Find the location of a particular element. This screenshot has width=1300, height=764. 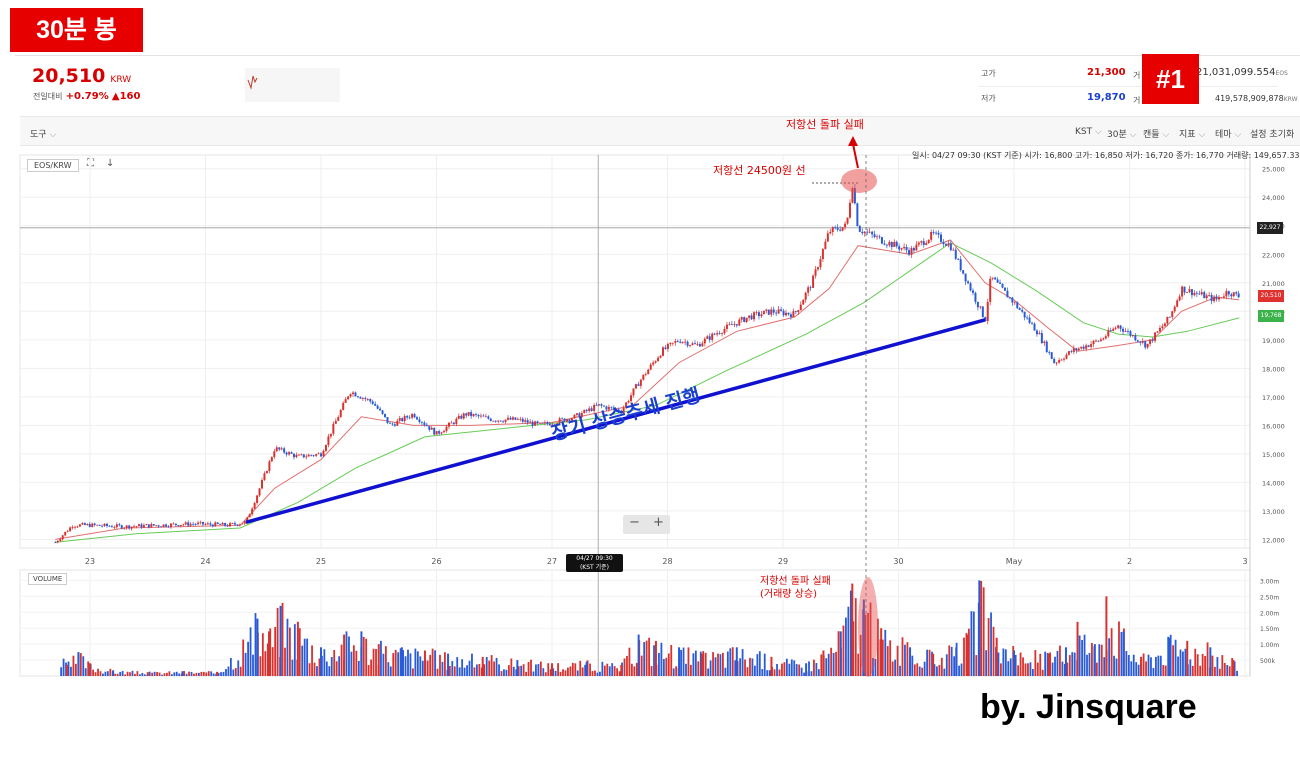

candle-menu: 캔들 ⌵ is located at coordinates (1156, 133).